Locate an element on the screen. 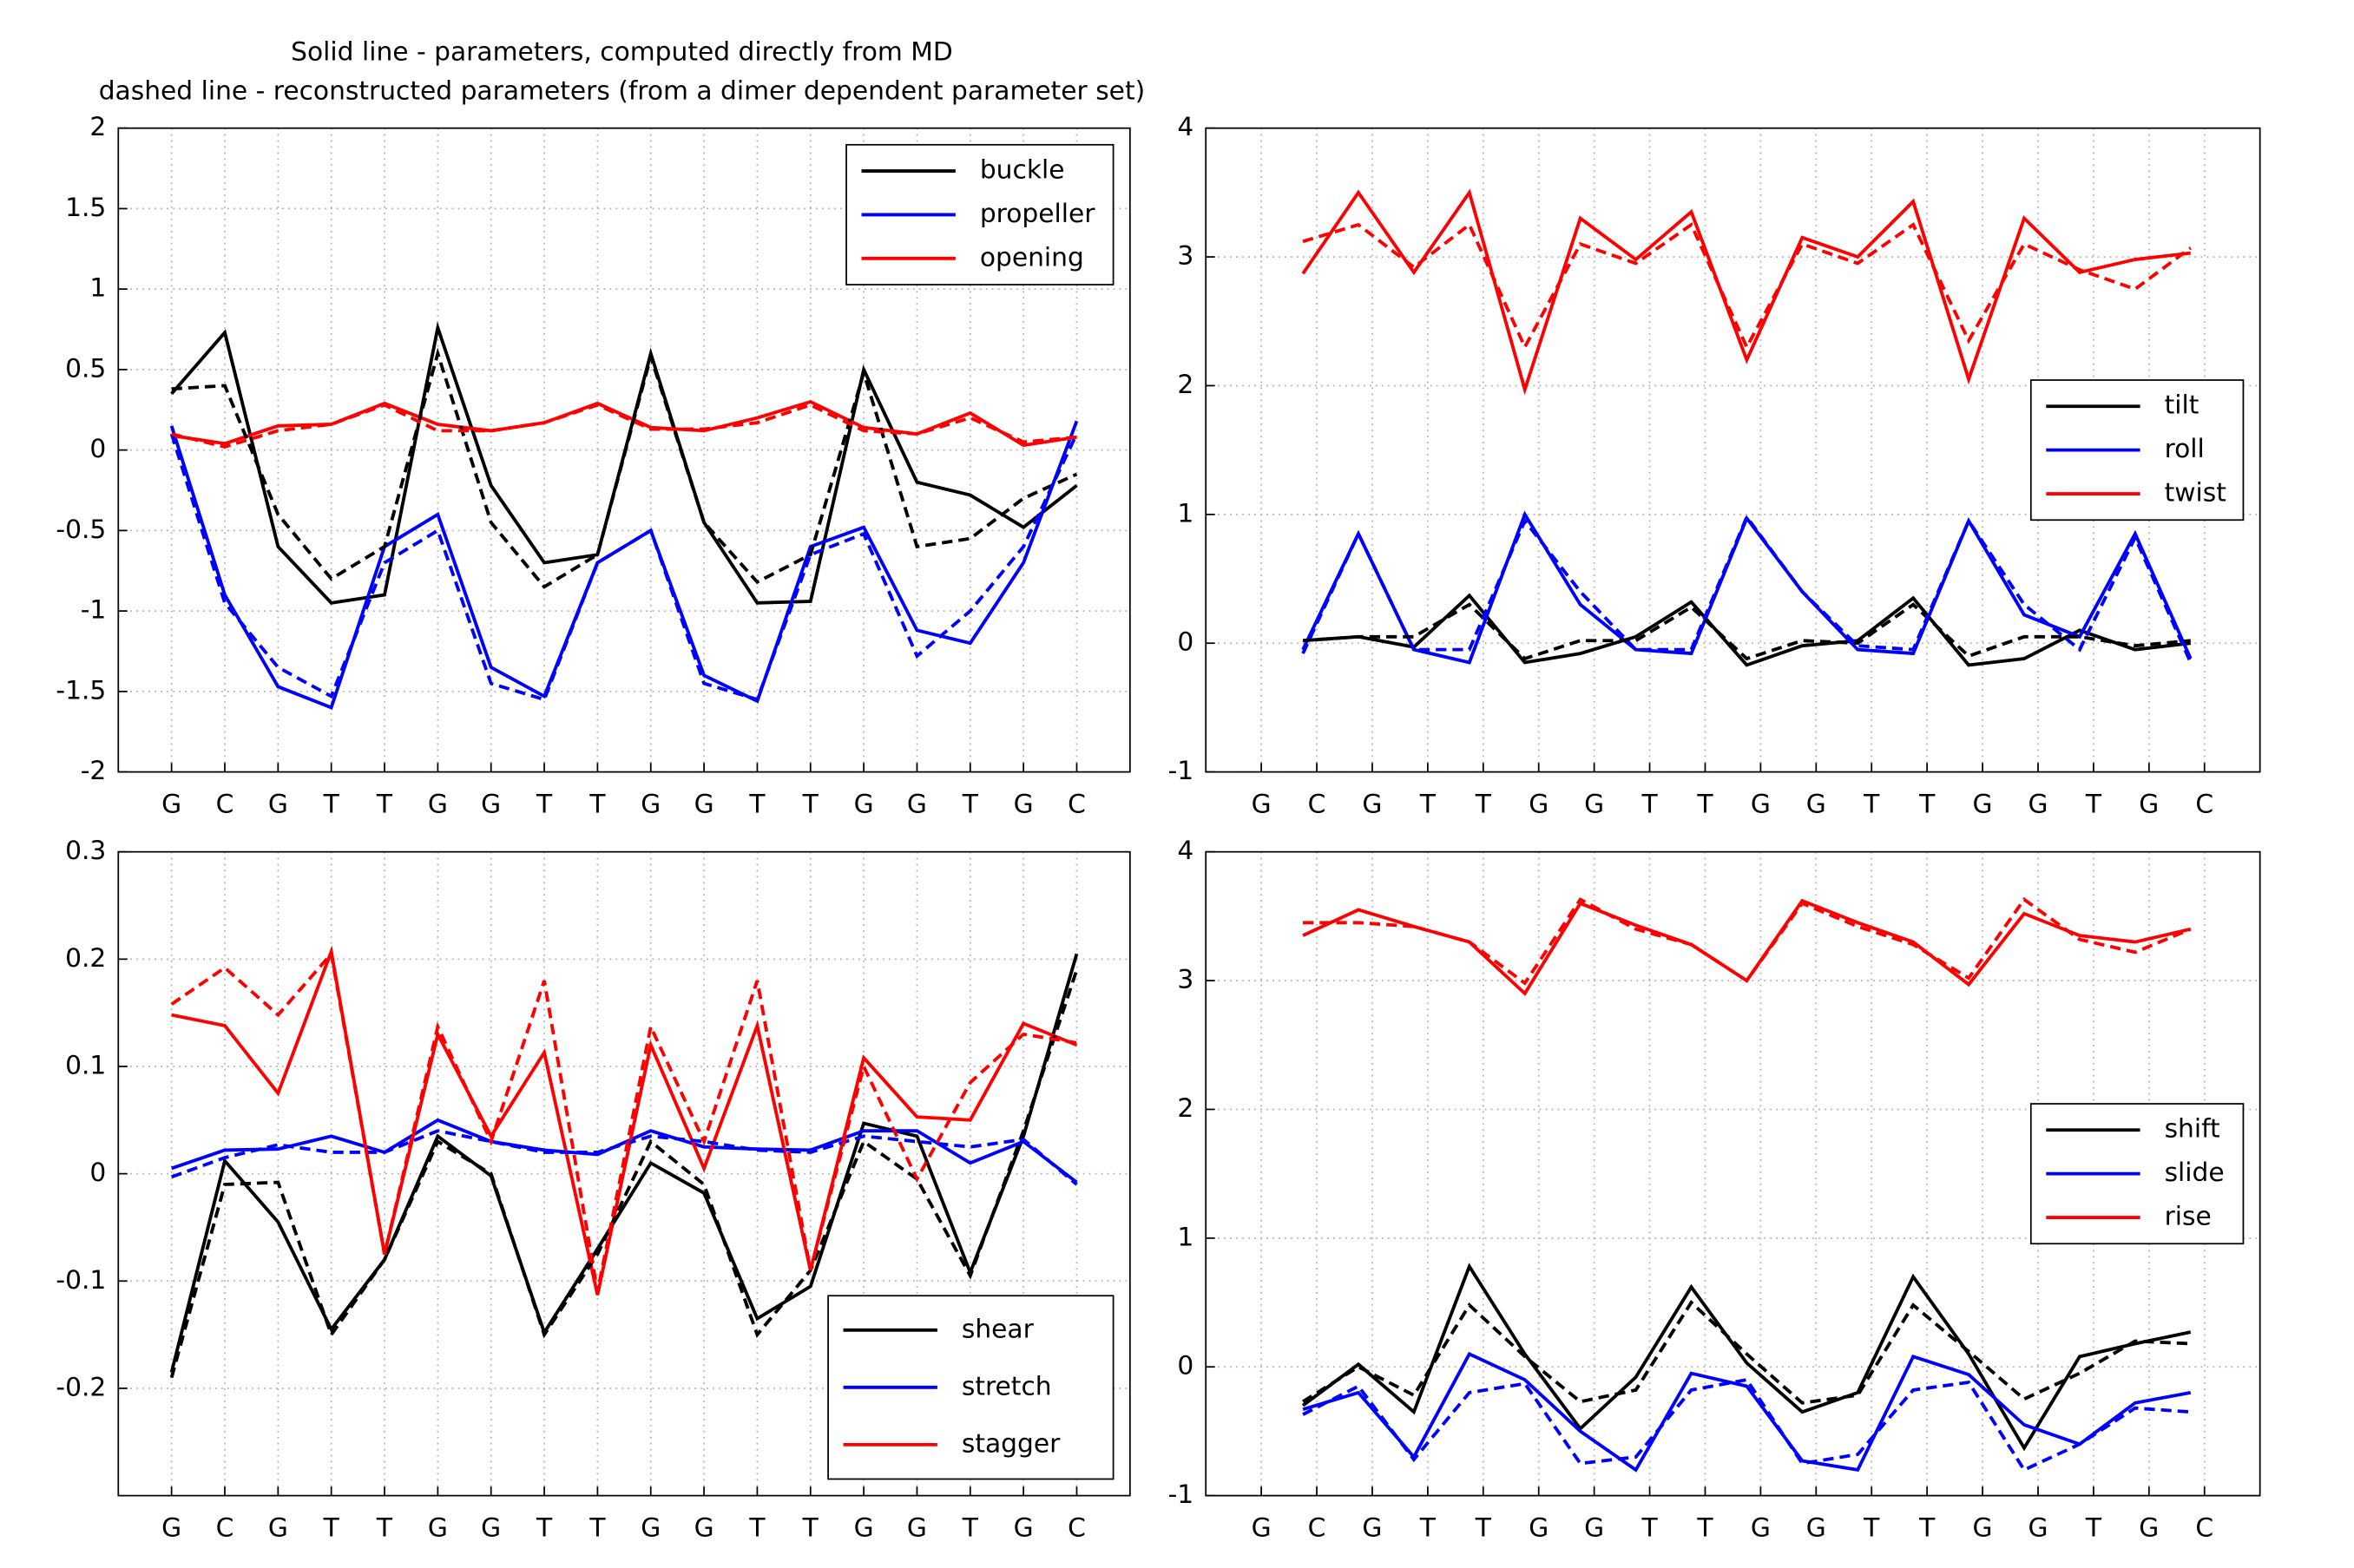  legend-label: opening is located at coordinates (1032, 257).